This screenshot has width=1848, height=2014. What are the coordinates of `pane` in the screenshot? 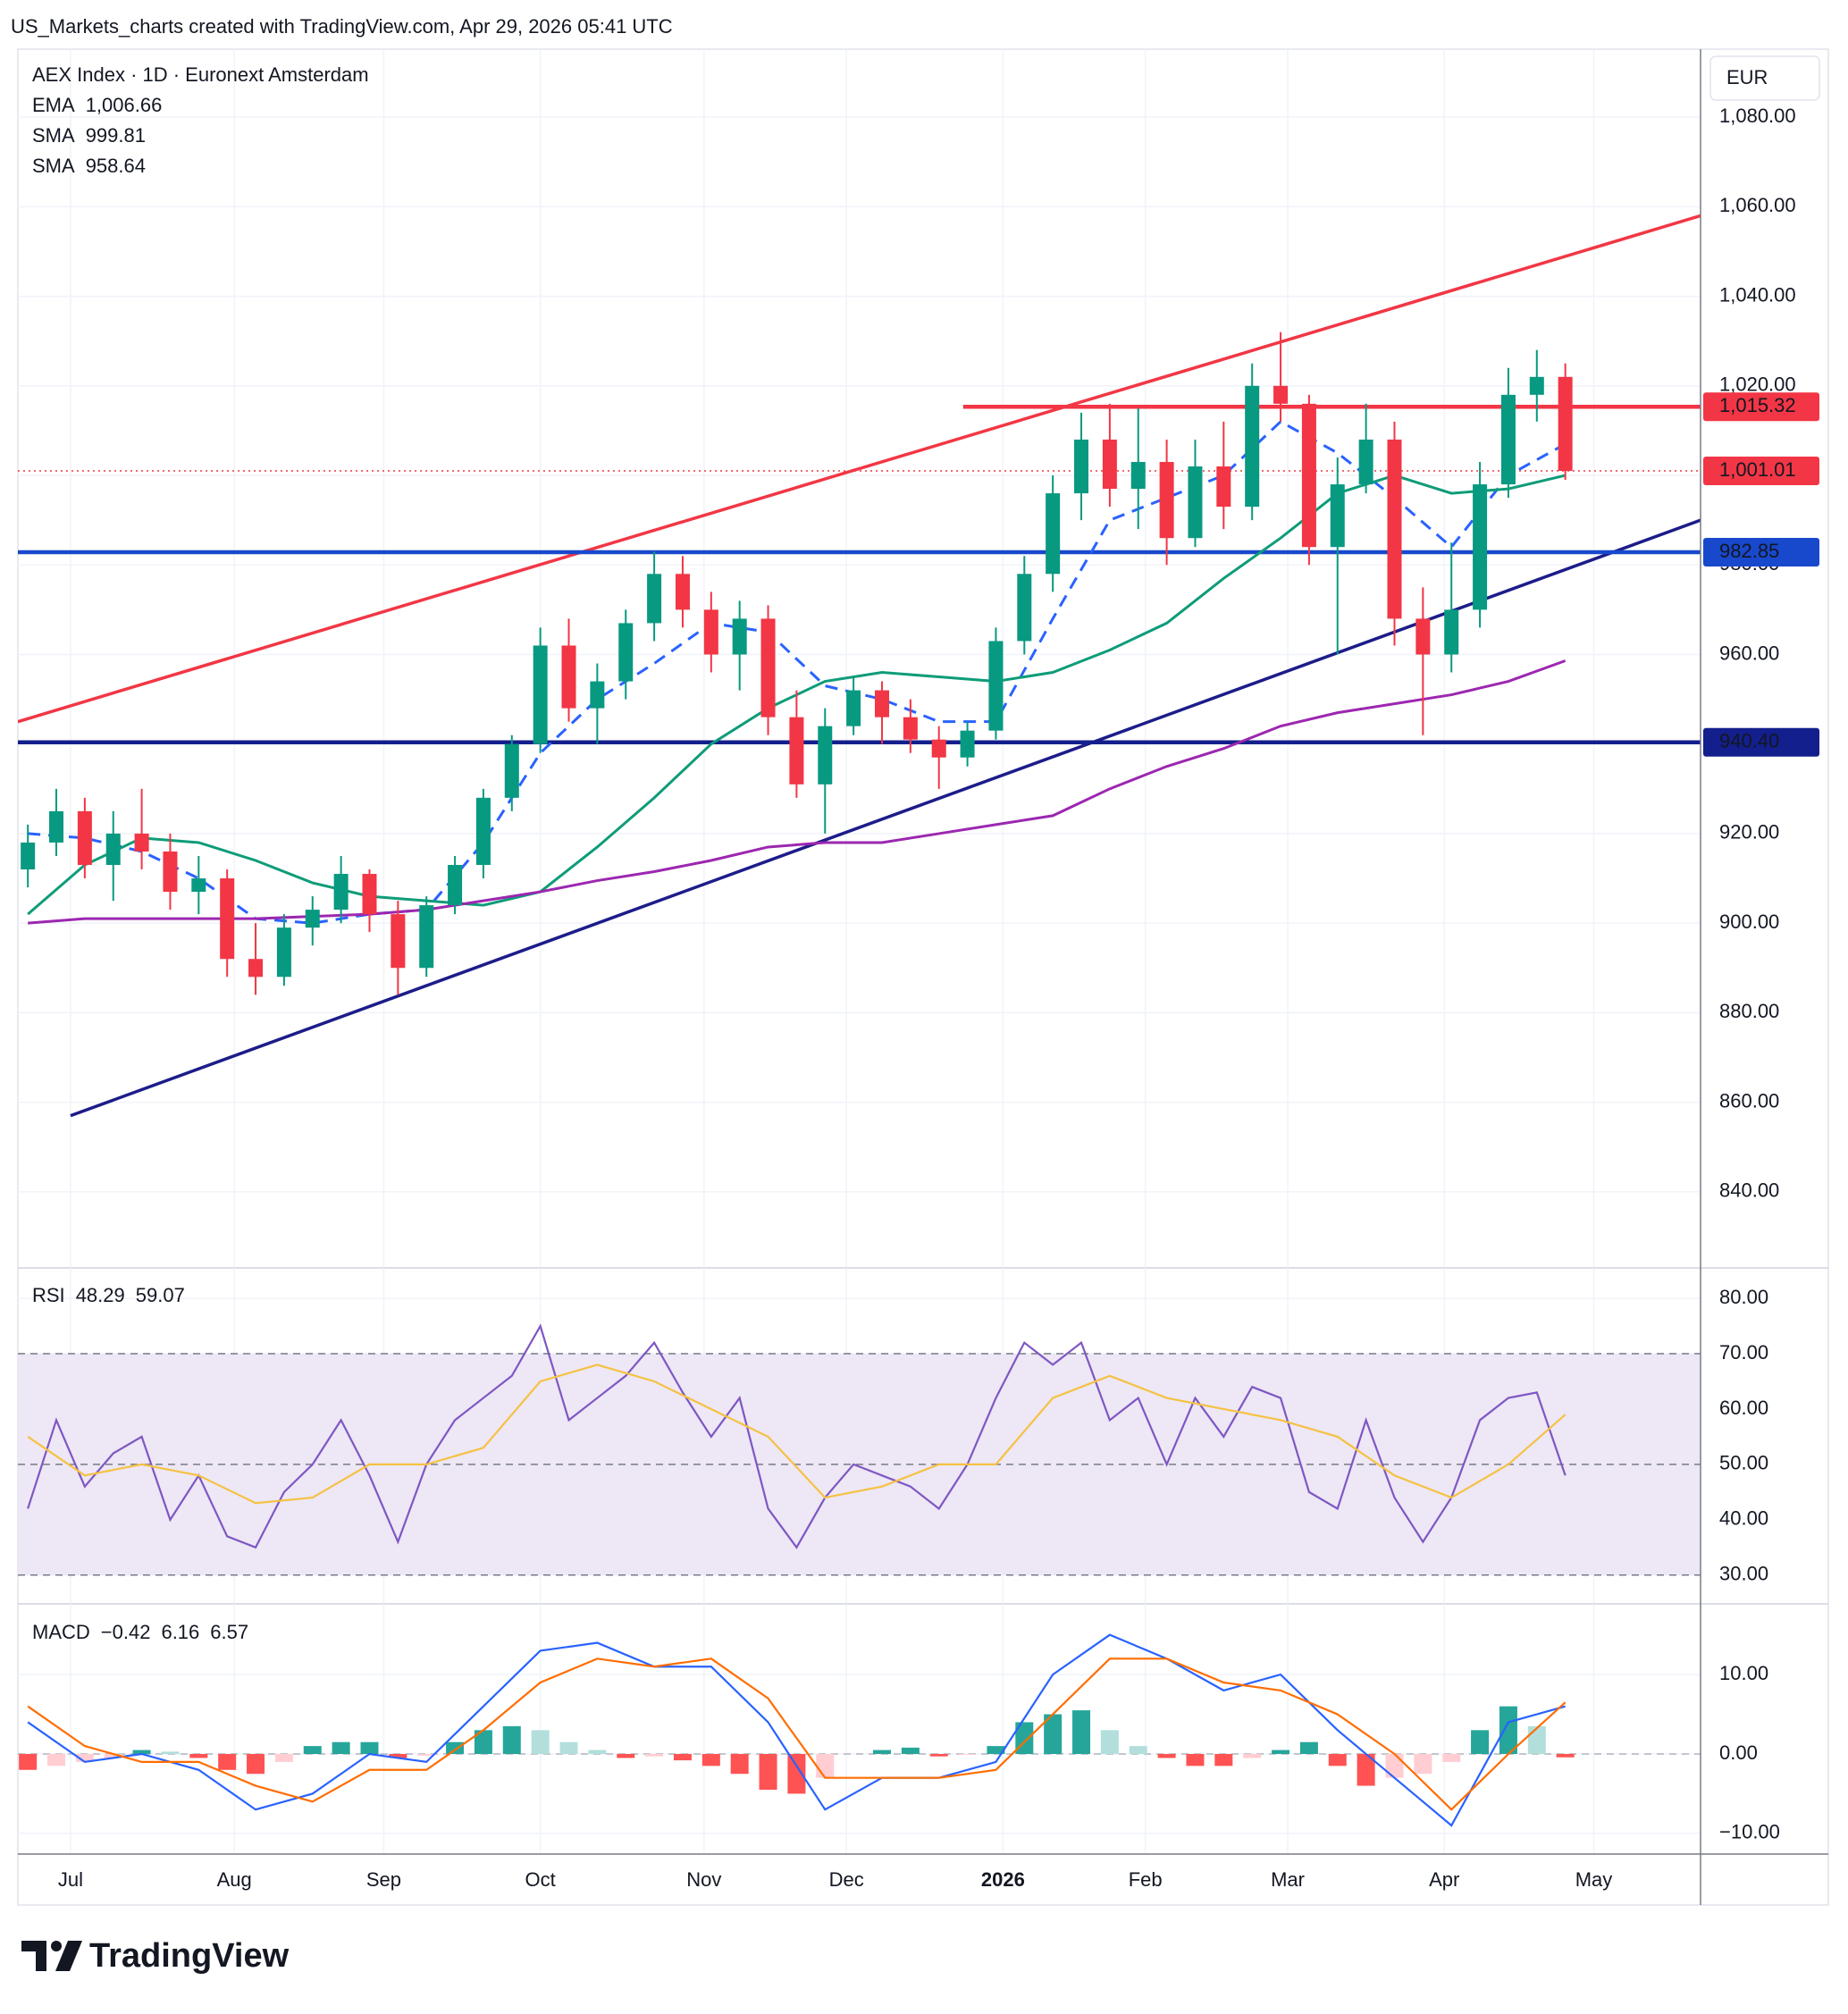 It's located at (859, 1729).